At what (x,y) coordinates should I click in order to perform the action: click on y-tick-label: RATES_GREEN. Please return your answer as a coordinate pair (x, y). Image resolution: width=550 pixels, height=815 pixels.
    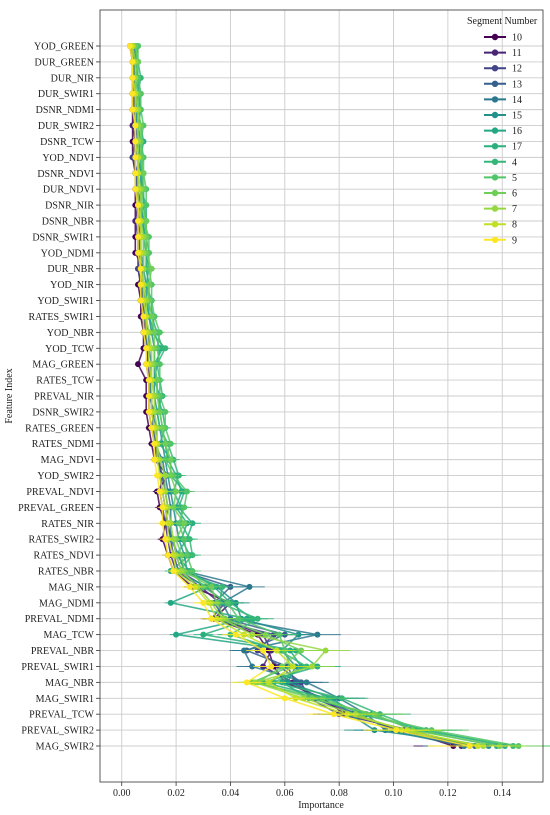
    Looking at the image, I should click on (59, 428).